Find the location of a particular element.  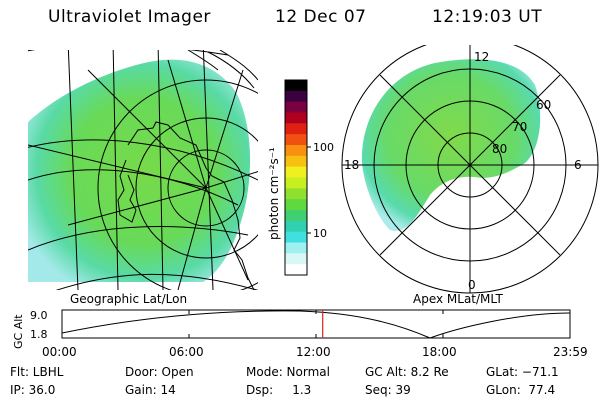

timeline-ylabel: GC Alt is located at coordinates (18, 331).